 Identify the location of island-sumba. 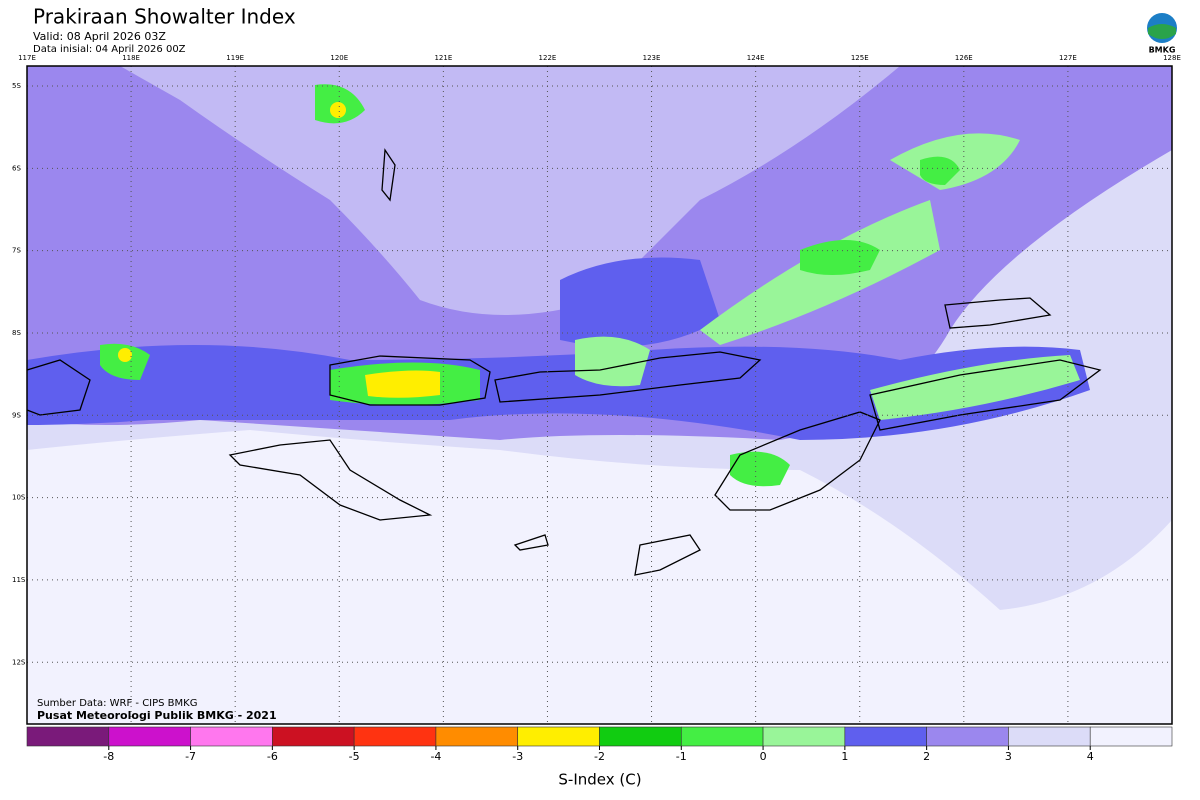
(330, 480).